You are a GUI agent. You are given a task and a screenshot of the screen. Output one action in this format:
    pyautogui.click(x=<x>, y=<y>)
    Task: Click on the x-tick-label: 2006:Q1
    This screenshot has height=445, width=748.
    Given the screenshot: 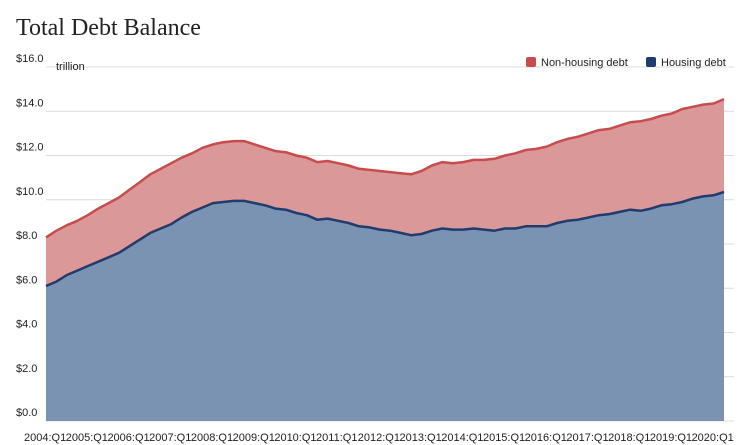 What is the action you would take?
    pyautogui.click(x=128, y=438)
    